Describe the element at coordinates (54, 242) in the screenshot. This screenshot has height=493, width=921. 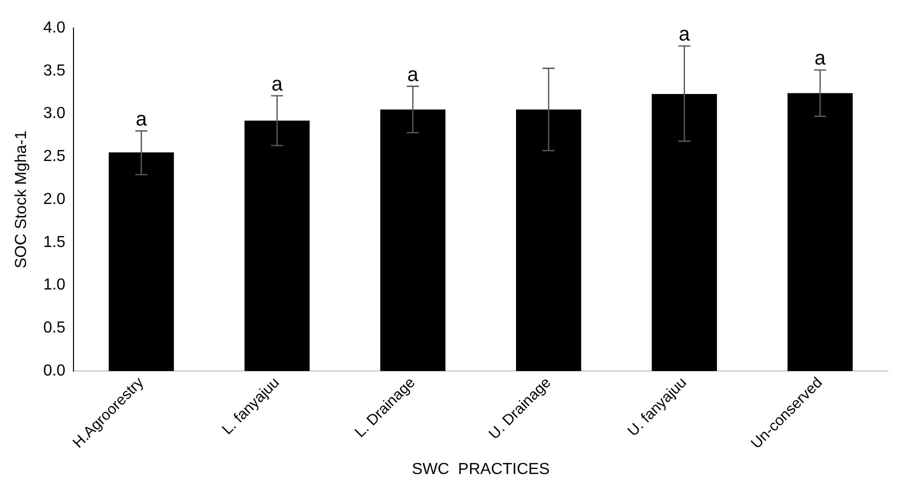
I see `y-tick-label: 1.5` at that location.